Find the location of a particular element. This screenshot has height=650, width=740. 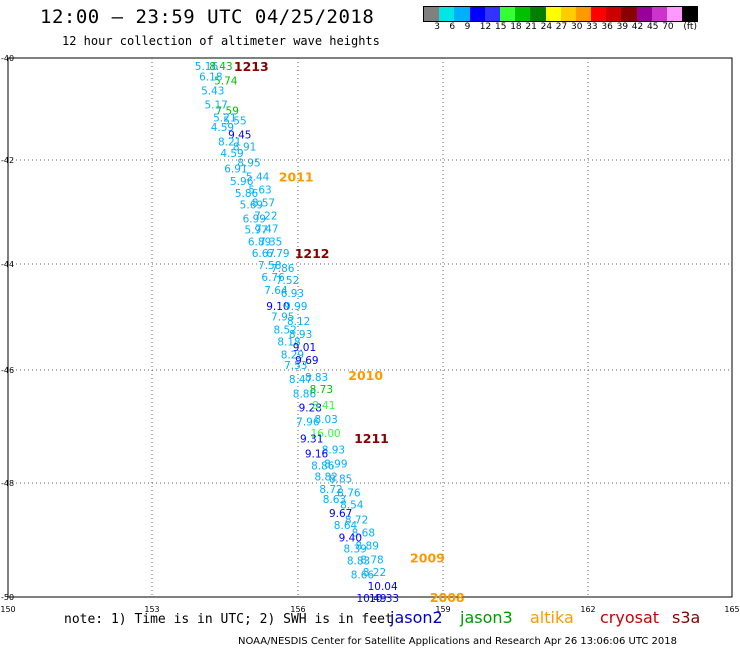

wave-height-value: 8.12 is located at coordinates (298, 322).